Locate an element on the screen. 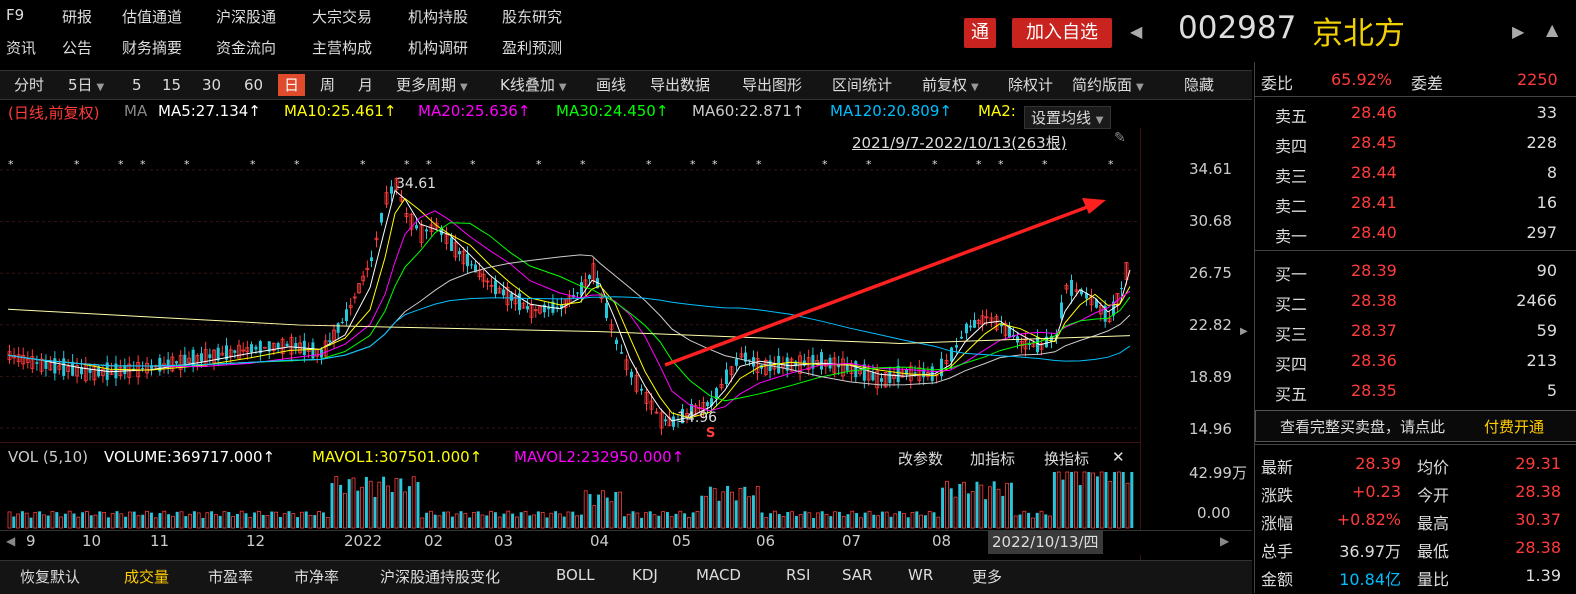 The height and width of the screenshot is (594, 1576). tab-60min: 60 is located at coordinates (254, 85).